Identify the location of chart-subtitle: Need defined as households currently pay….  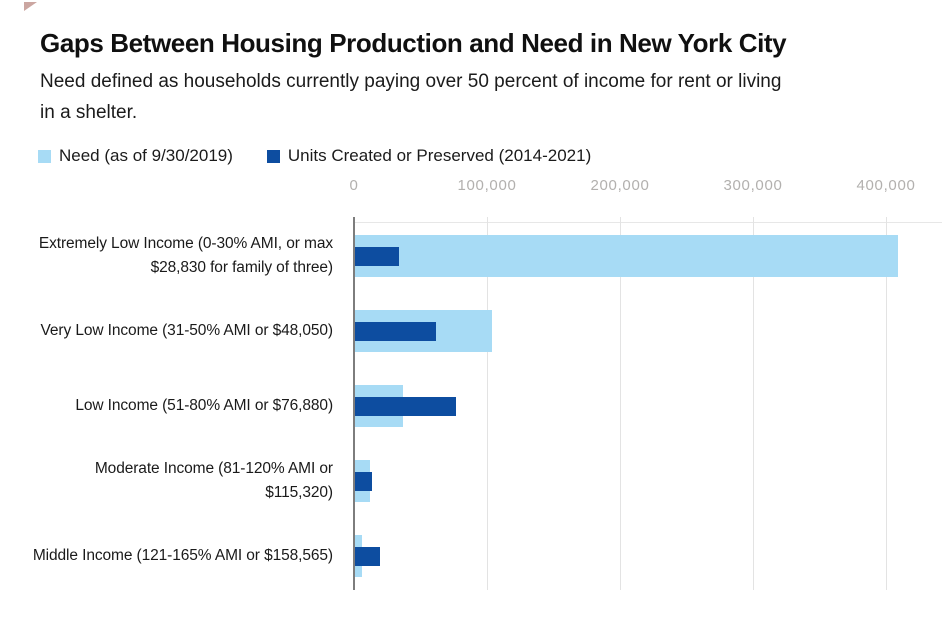
(411, 97).